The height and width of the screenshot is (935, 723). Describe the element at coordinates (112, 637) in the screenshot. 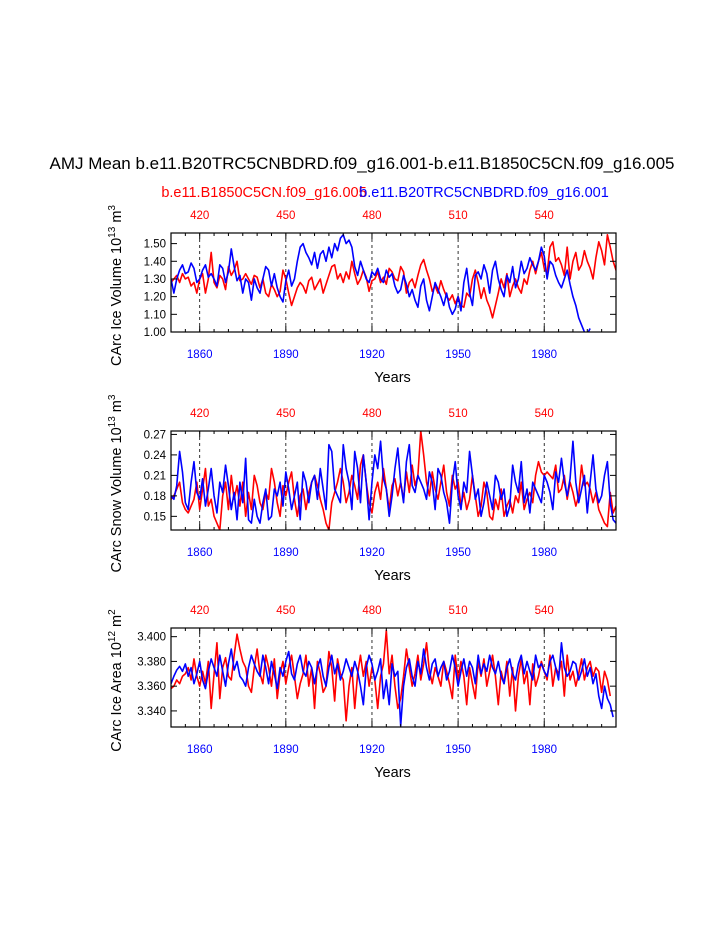

I see `y-axis-label-exp: 12` at that location.